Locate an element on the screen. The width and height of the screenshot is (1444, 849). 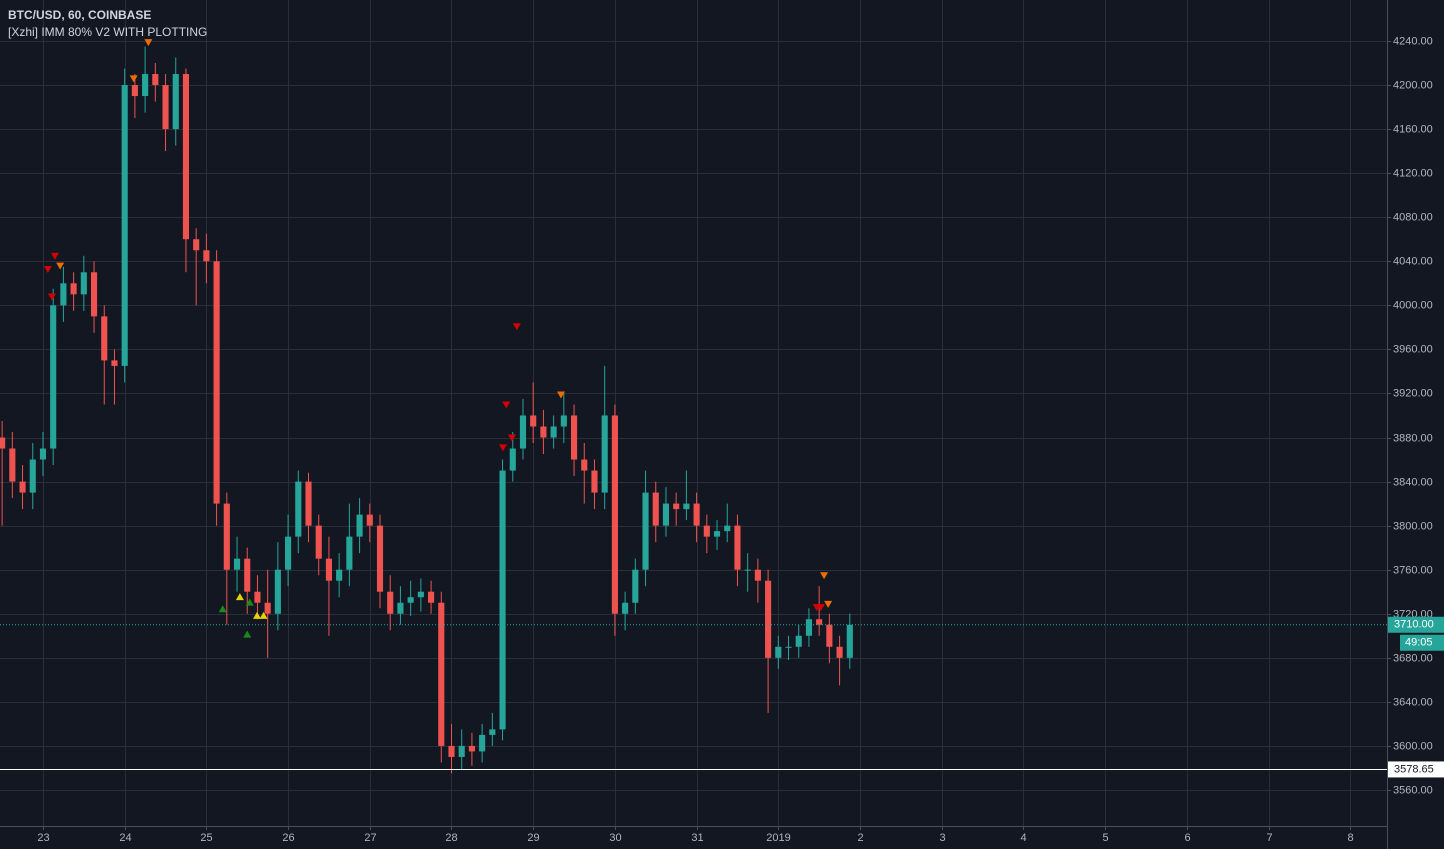
indicator-name: [Xzhi] IMM 80% V2 WITH PLOTTING is located at coordinates (107, 32).